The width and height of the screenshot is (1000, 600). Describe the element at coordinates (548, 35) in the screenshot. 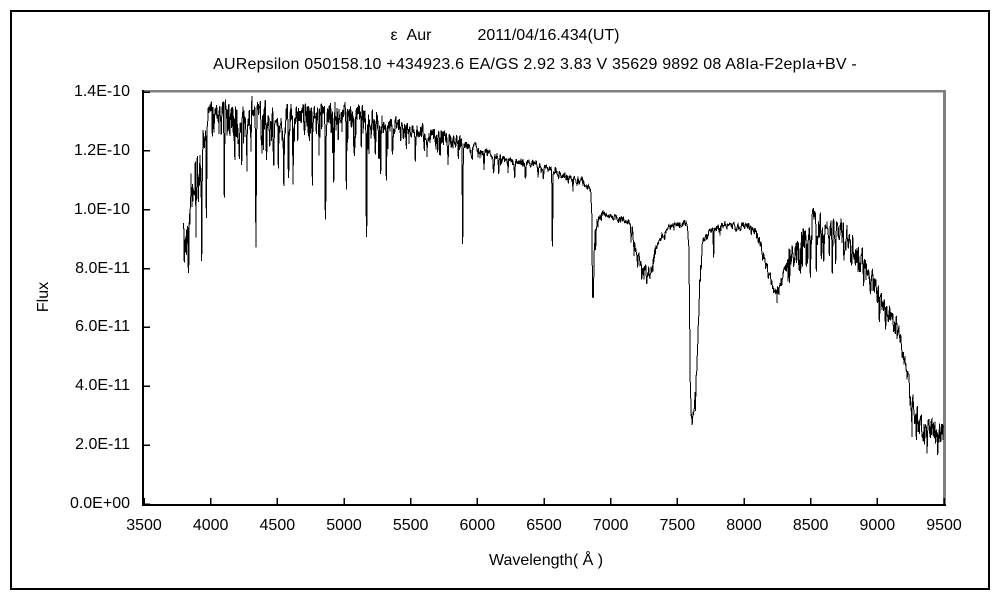

I see `observation-datetime: 2011/04/16.434(UT)` at that location.